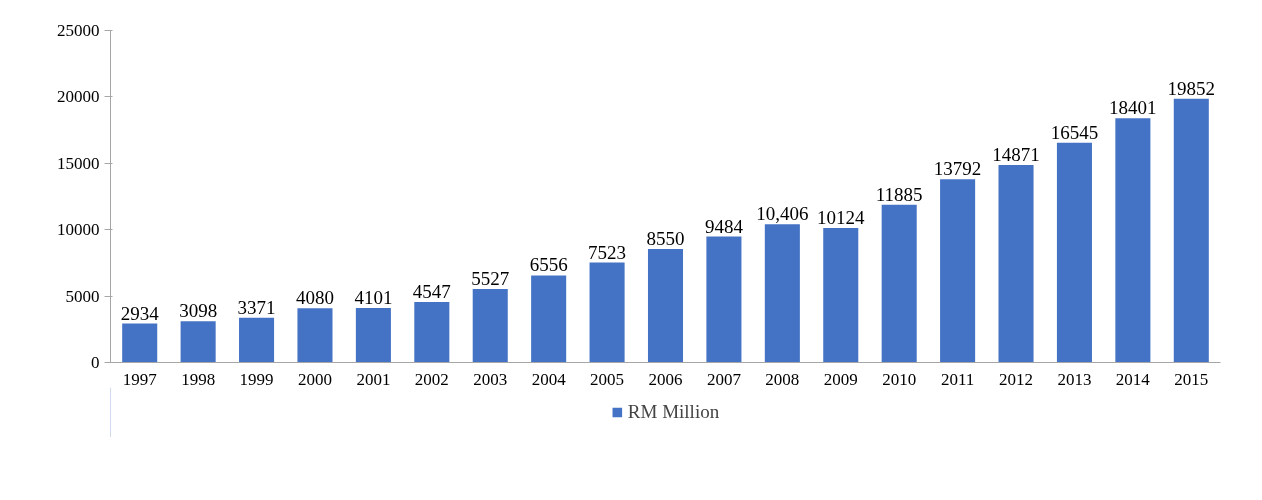  Describe the element at coordinates (314, 298) in the screenshot. I see `data-label: 4080` at that location.